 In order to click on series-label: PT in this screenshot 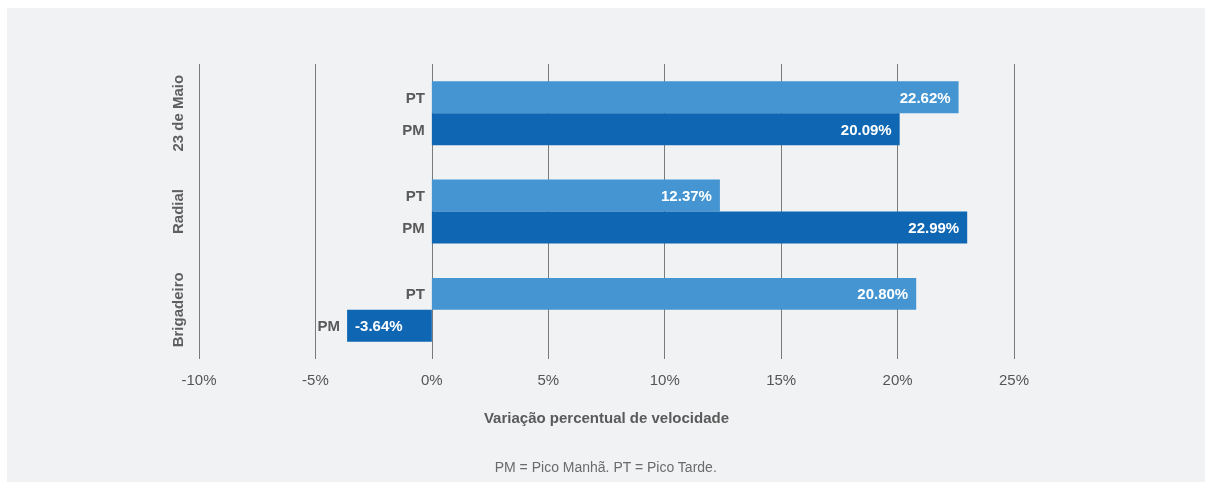, I will do `click(415, 97)`.